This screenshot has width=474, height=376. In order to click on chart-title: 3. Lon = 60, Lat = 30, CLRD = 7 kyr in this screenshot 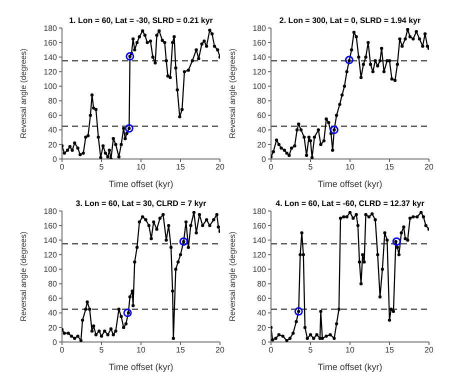, I will do `click(141, 203)`.